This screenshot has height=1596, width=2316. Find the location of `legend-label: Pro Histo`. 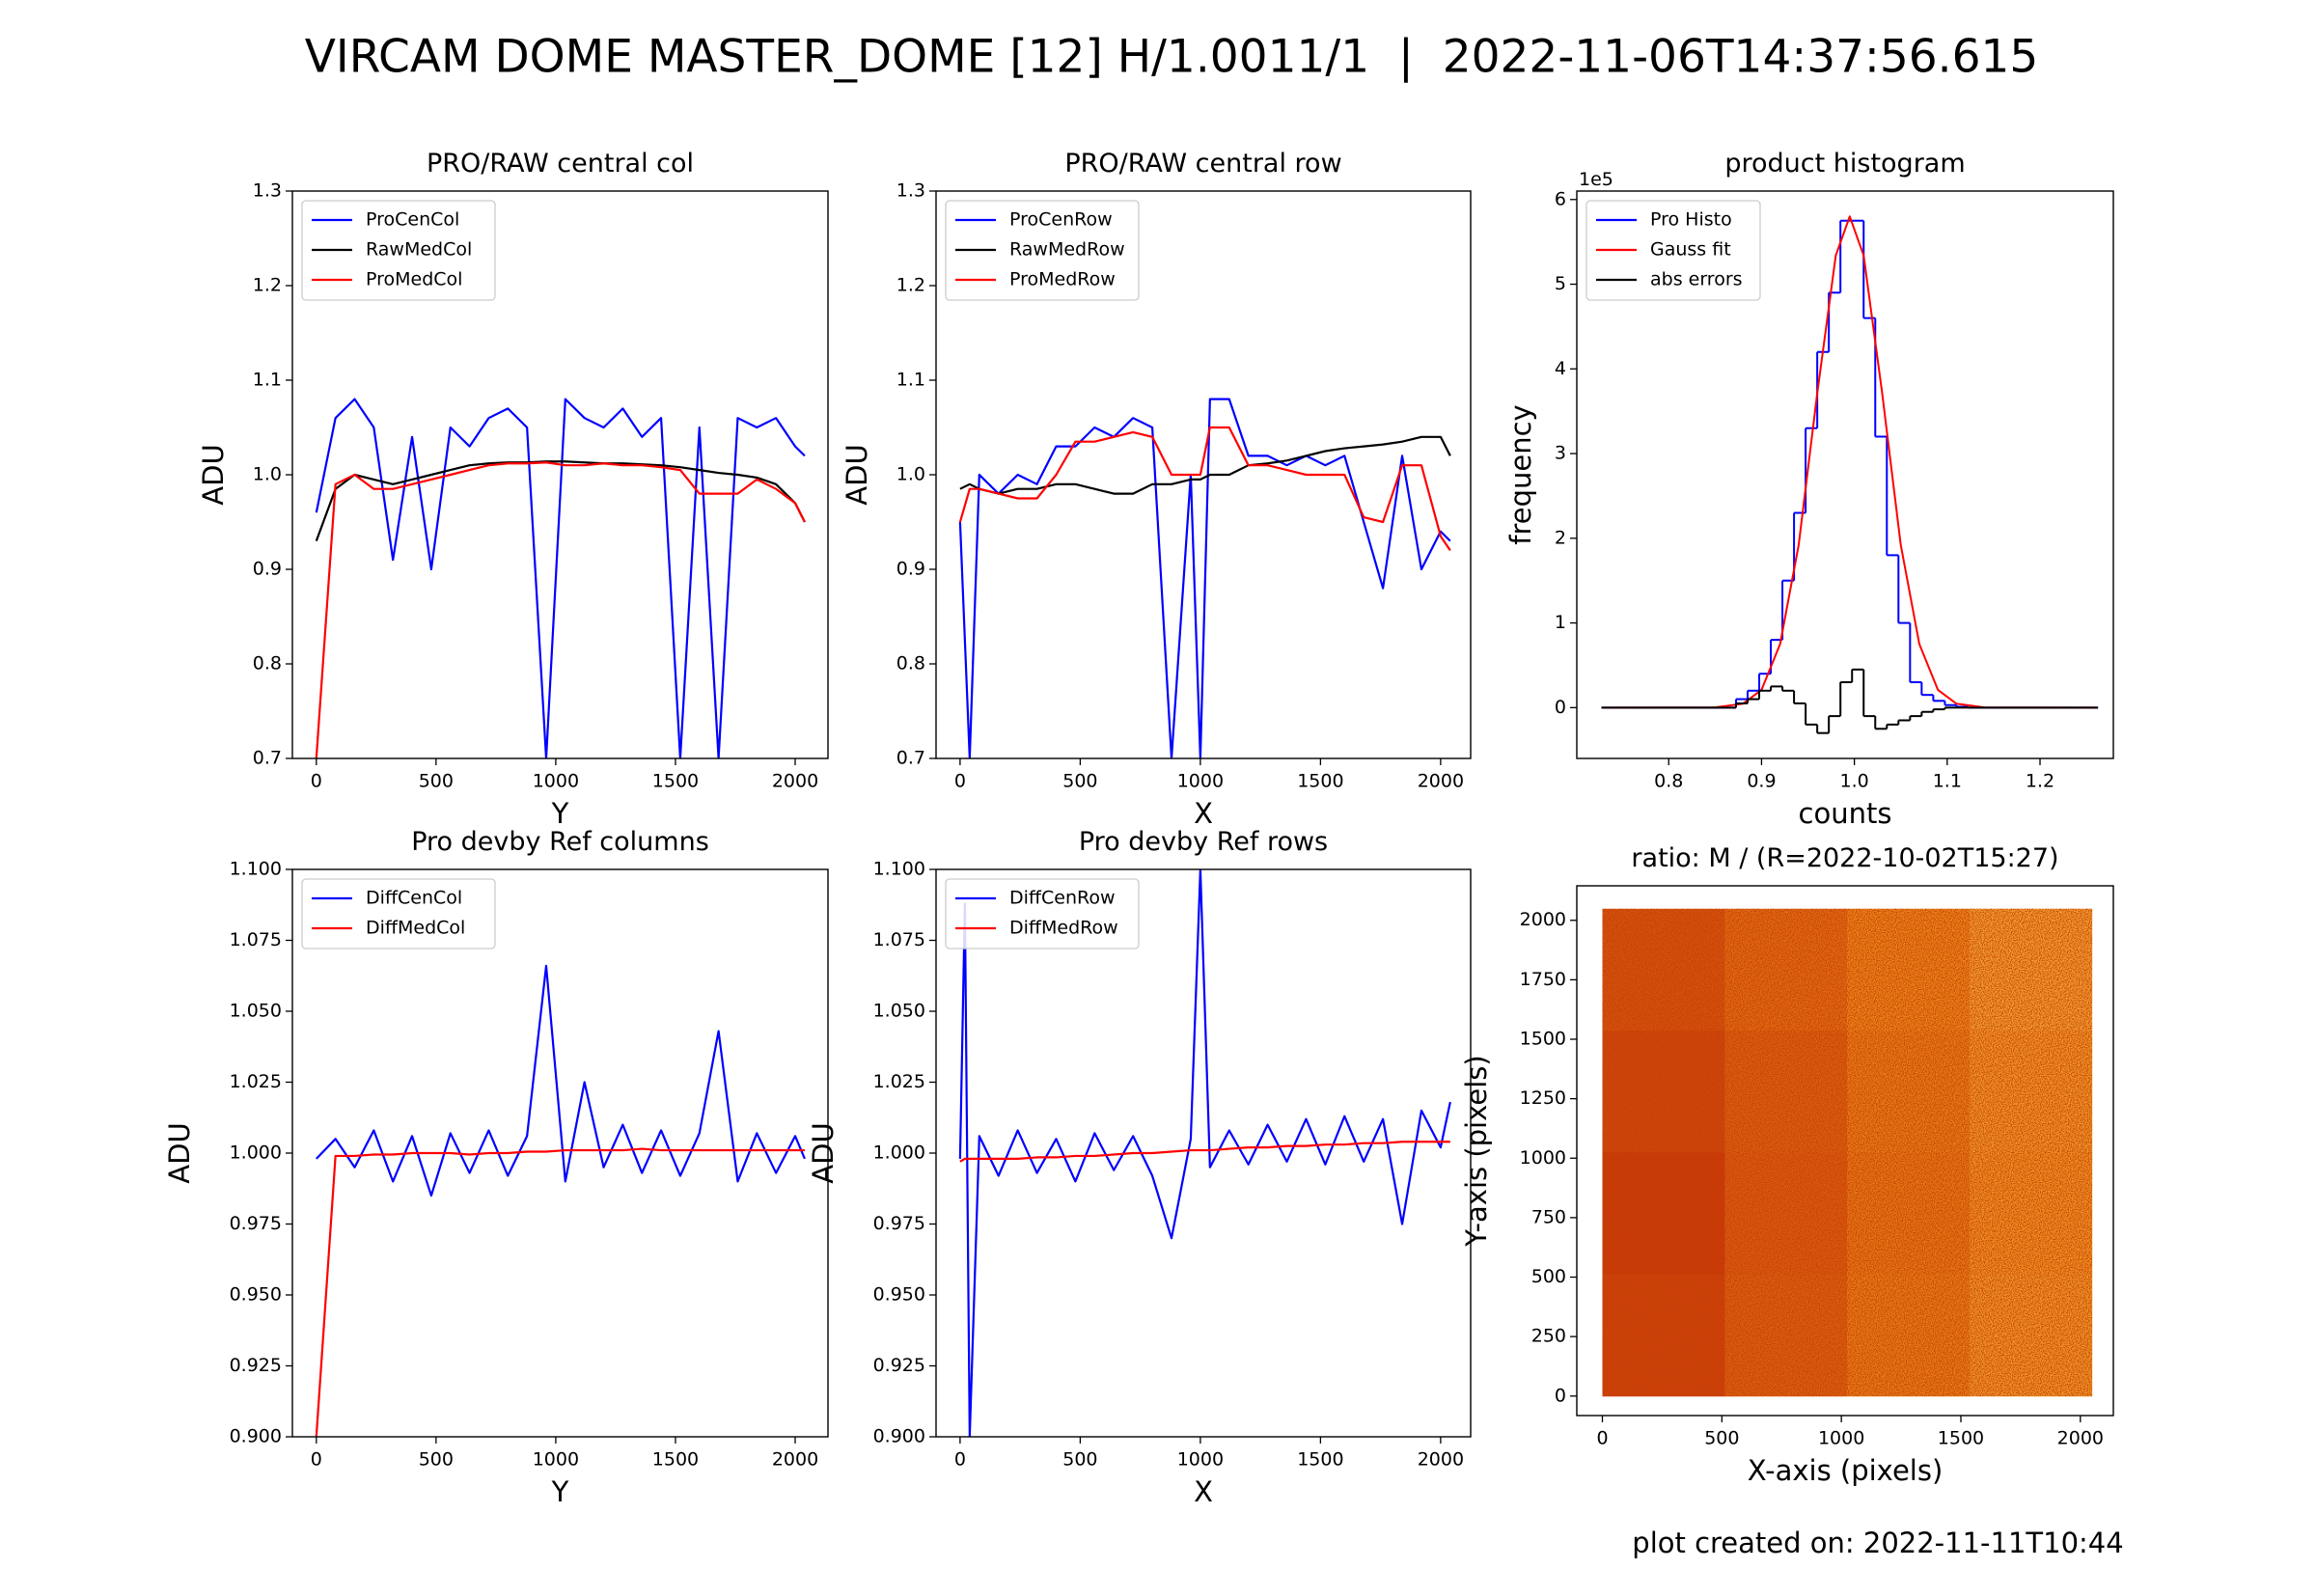

legend-label: Pro Histo is located at coordinates (1691, 220).